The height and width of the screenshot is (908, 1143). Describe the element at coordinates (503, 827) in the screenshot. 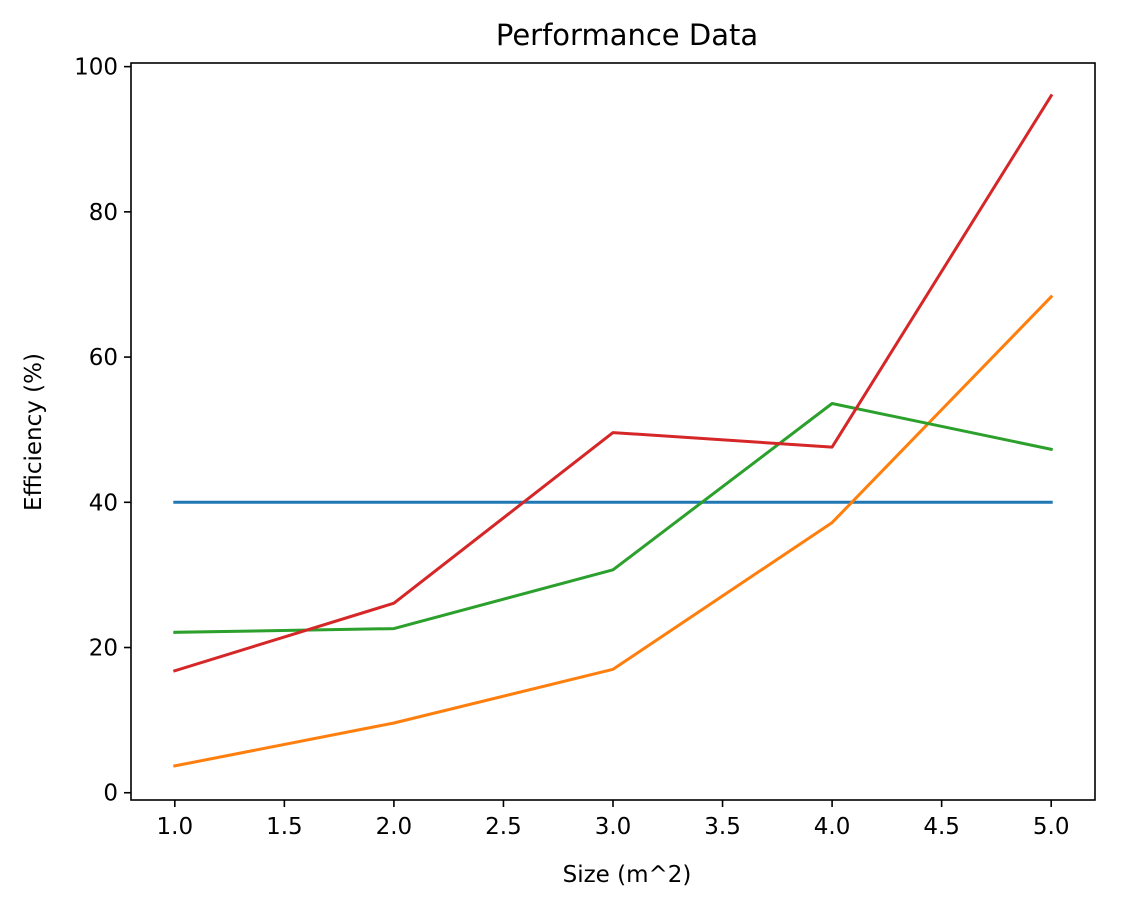

I see `x-tick-label: 2.5` at that location.